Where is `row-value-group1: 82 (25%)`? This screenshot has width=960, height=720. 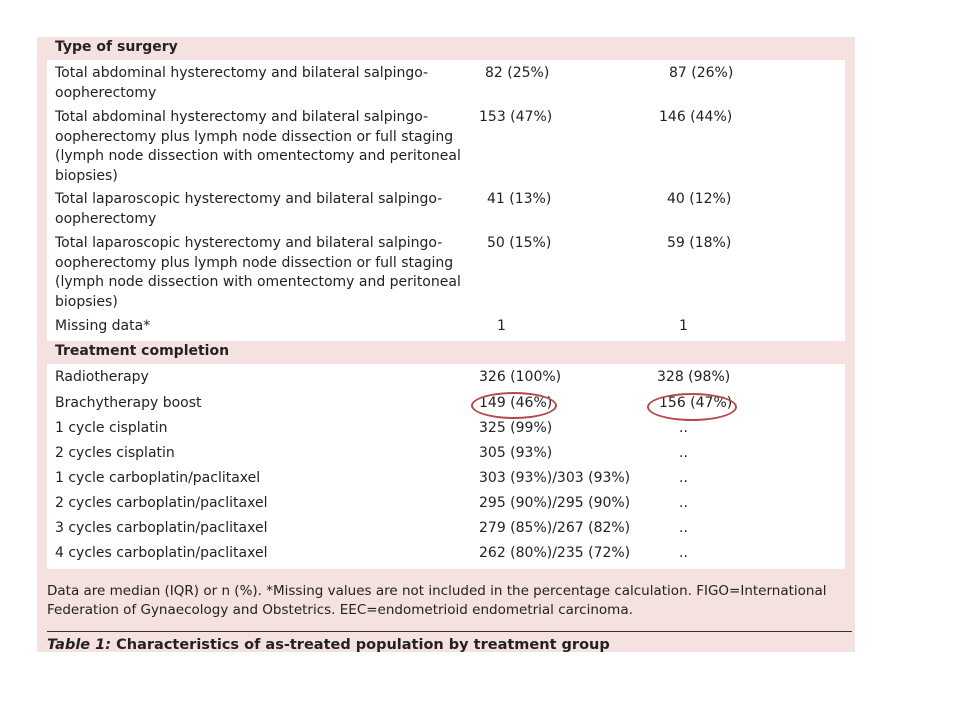
row-value-group1: 82 (25%) is located at coordinates (517, 73).